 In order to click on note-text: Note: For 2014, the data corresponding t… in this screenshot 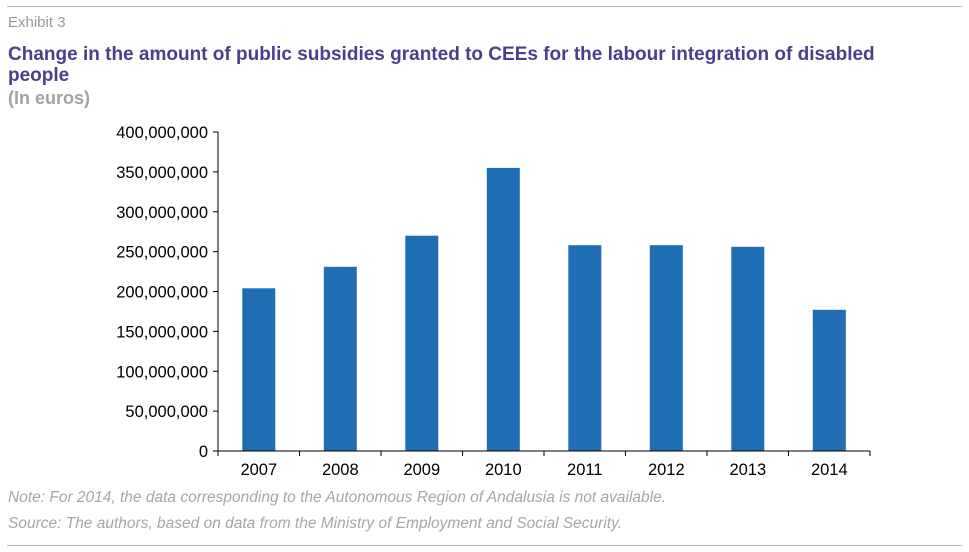, I will do `click(337, 497)`.